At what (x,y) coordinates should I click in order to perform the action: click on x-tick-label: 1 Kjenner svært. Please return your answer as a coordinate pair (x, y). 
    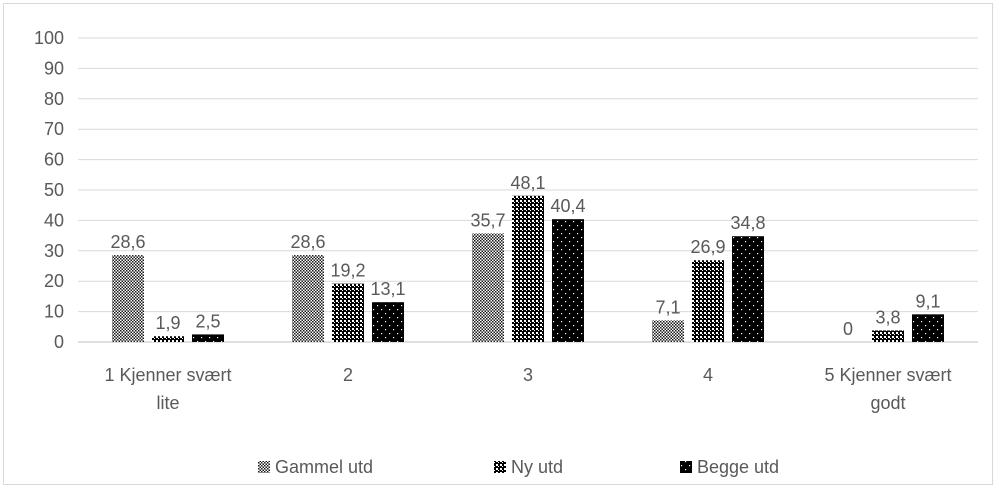
    Looking at the image, I should click on (167, 375).